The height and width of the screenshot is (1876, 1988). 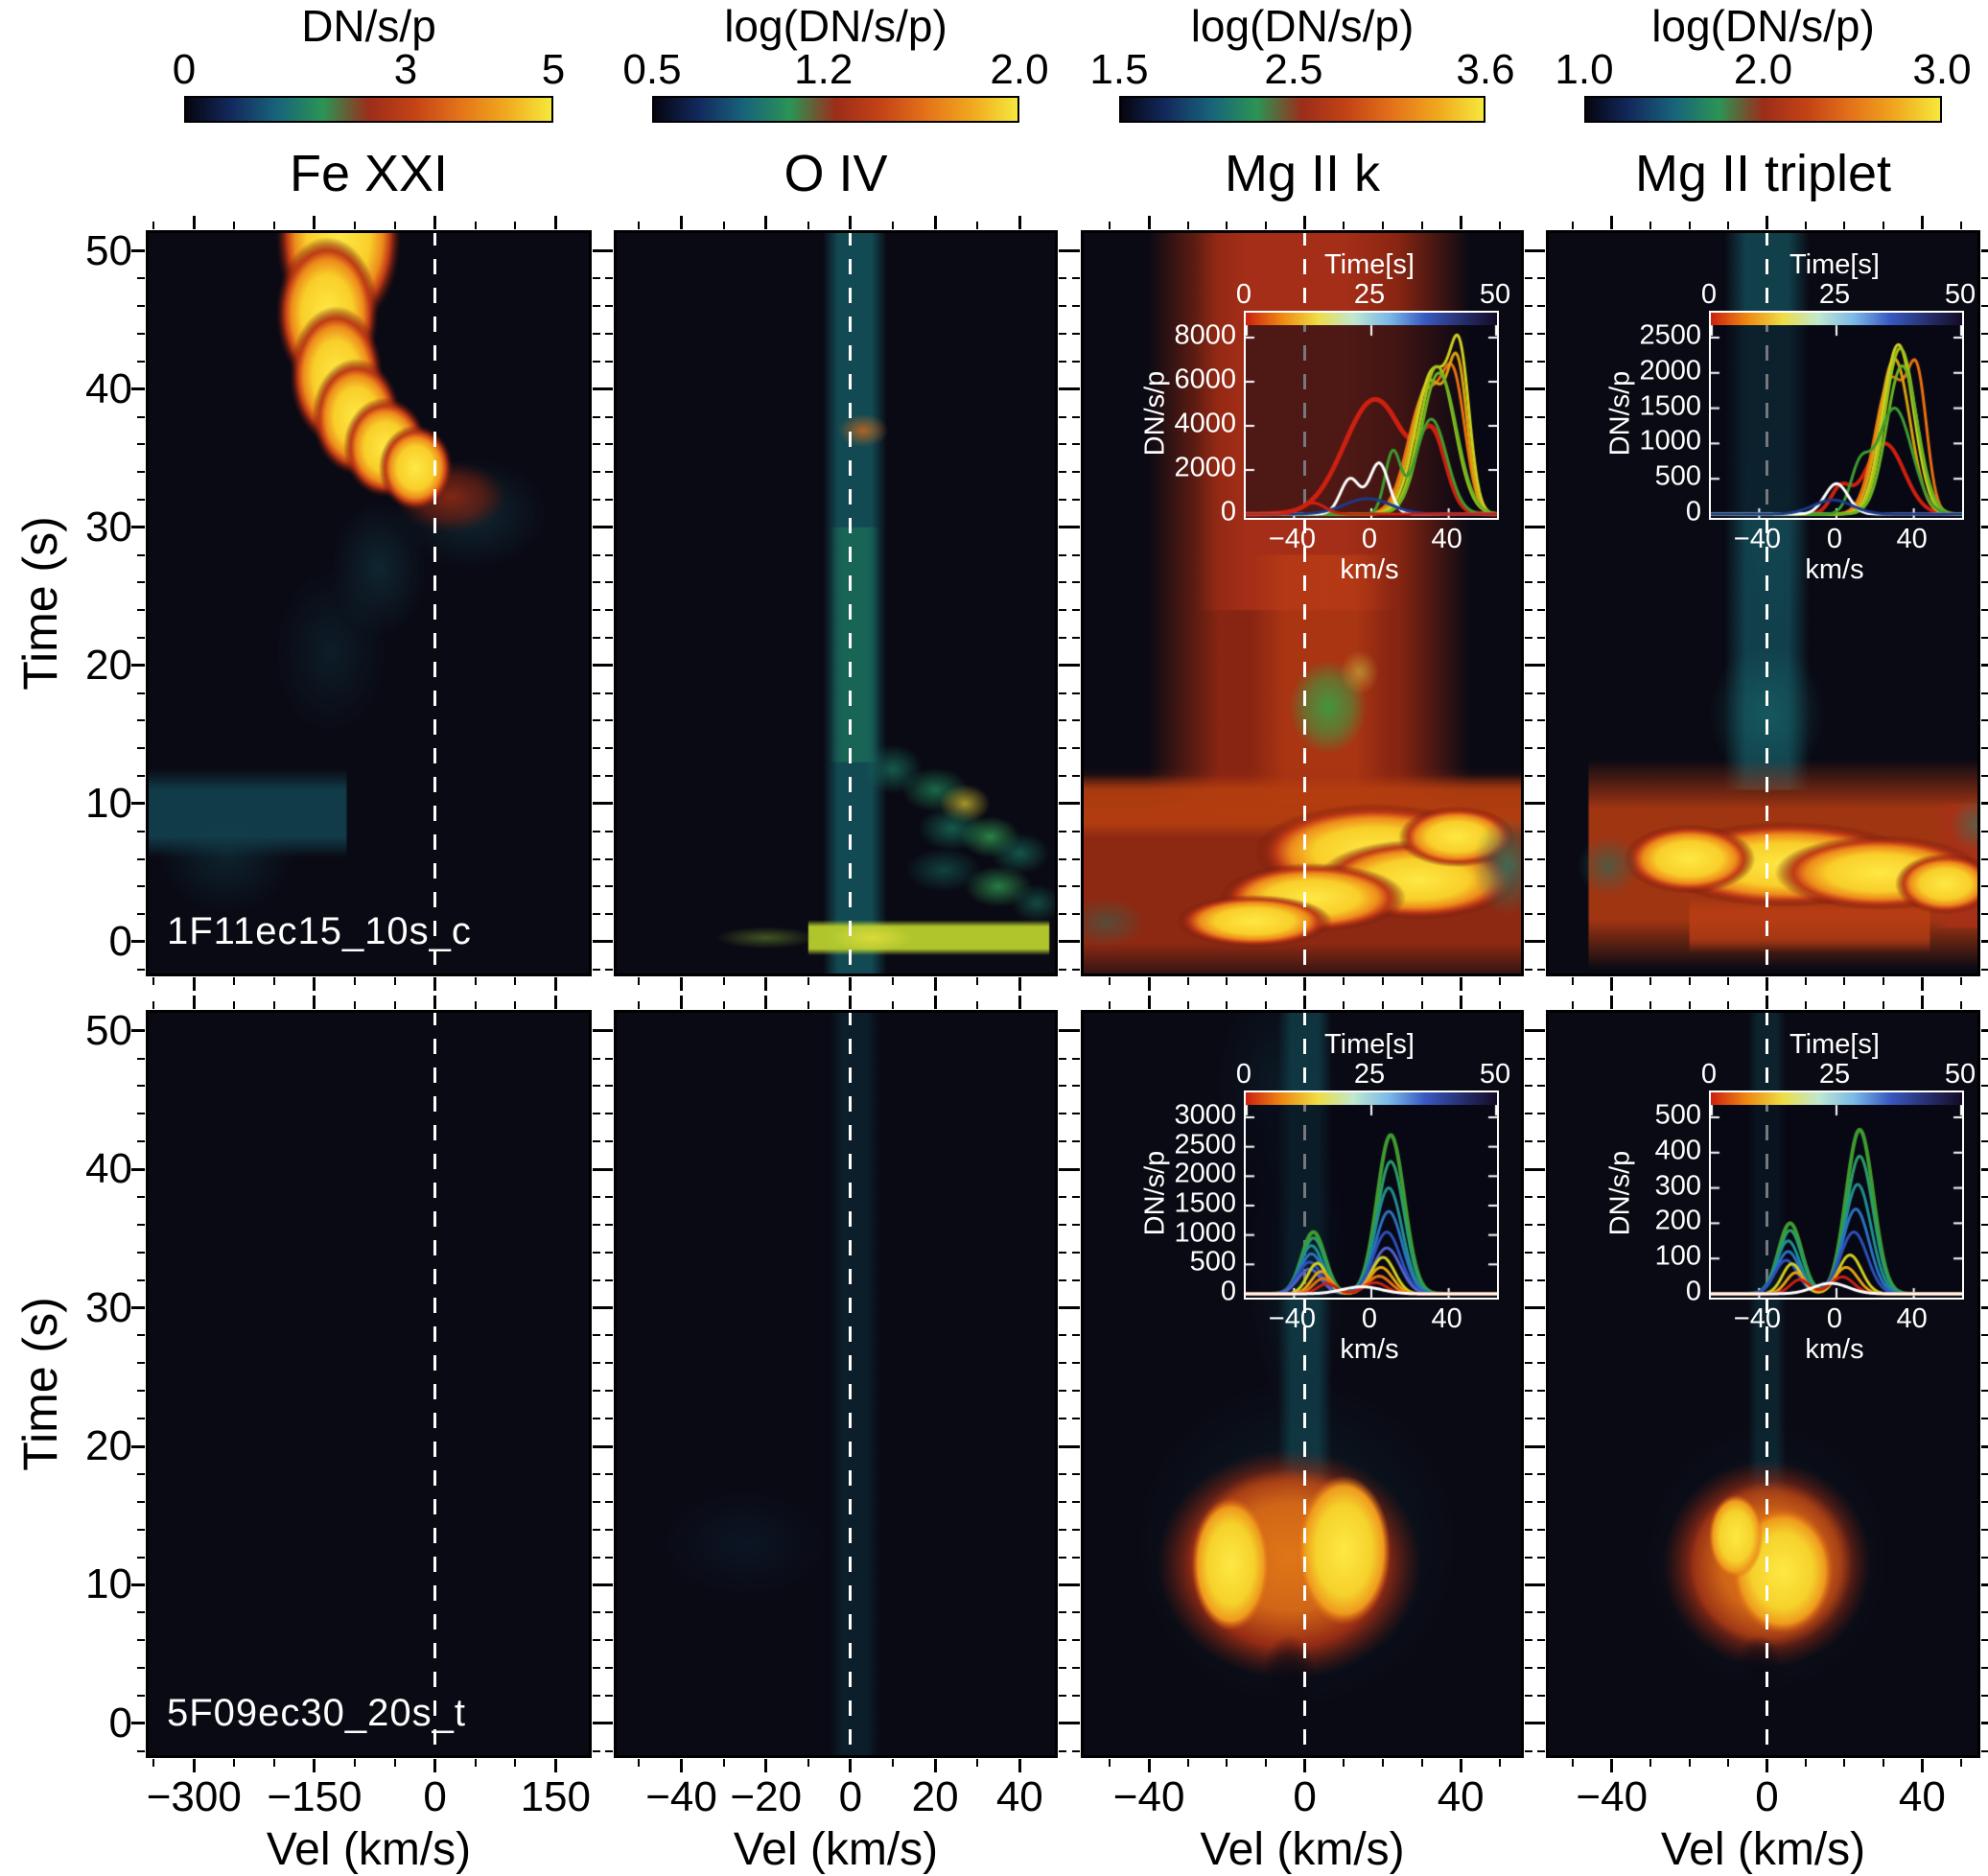 I want to click on inset-top-axis-title: Time[s], so click(x=1369, y=264).